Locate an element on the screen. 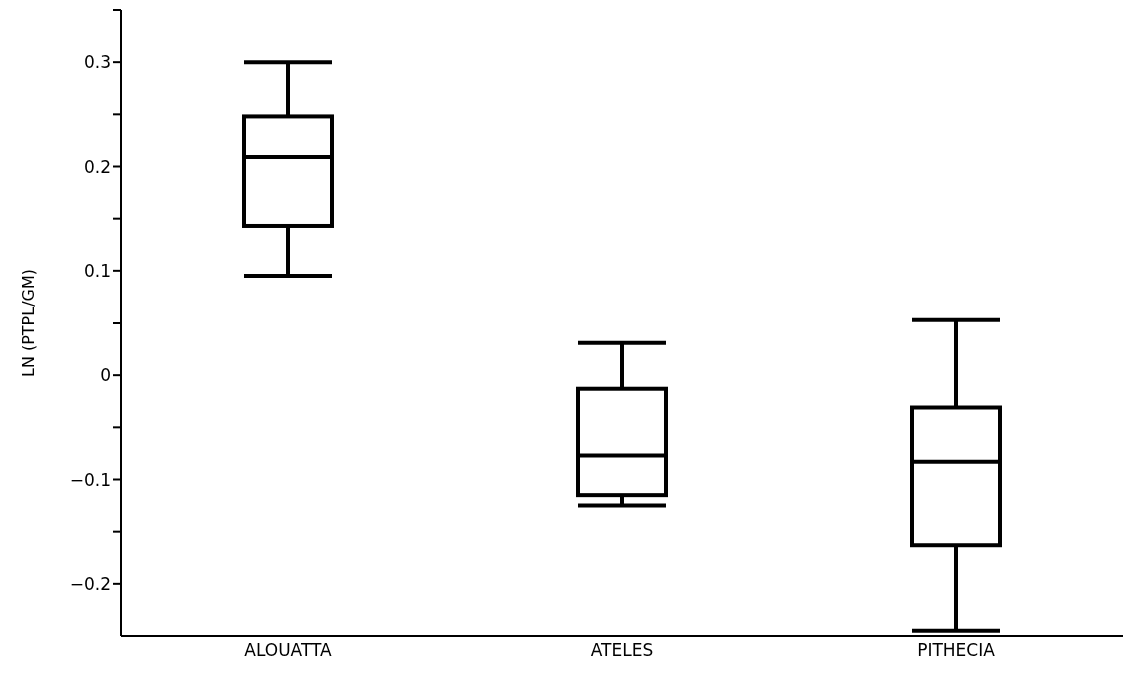  y-tick-label: −0.1 is located at coordinates (90, 479).